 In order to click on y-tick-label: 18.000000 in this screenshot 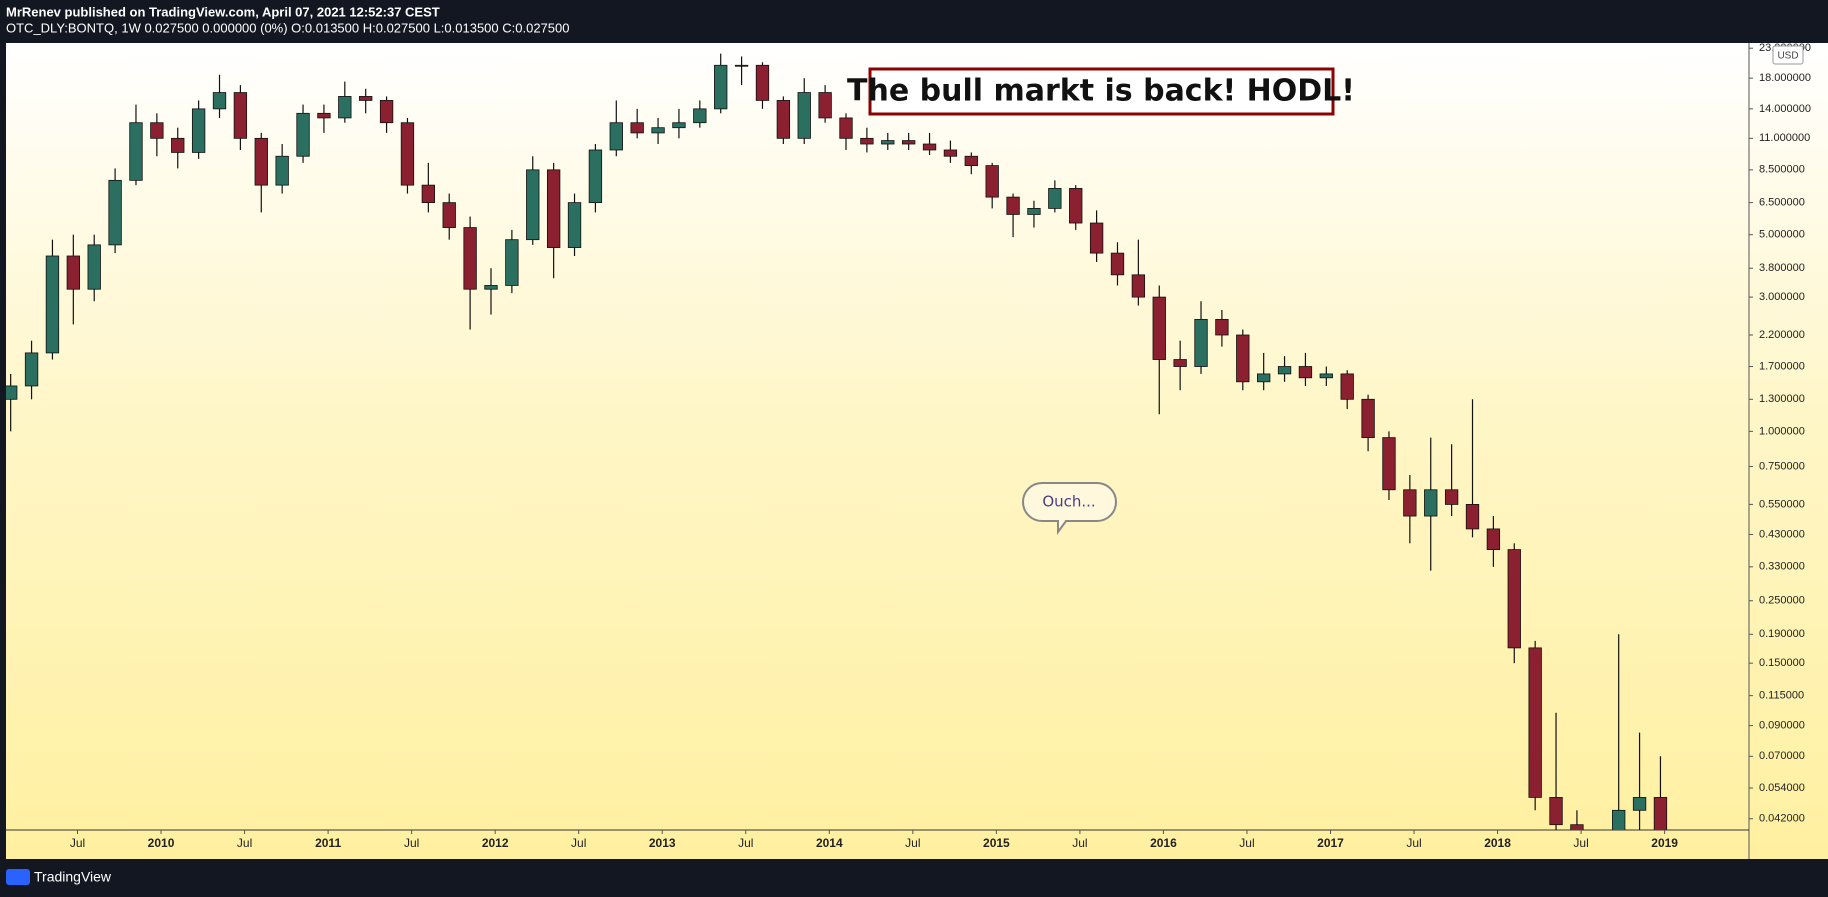, I will do `click(1785, 78)`.